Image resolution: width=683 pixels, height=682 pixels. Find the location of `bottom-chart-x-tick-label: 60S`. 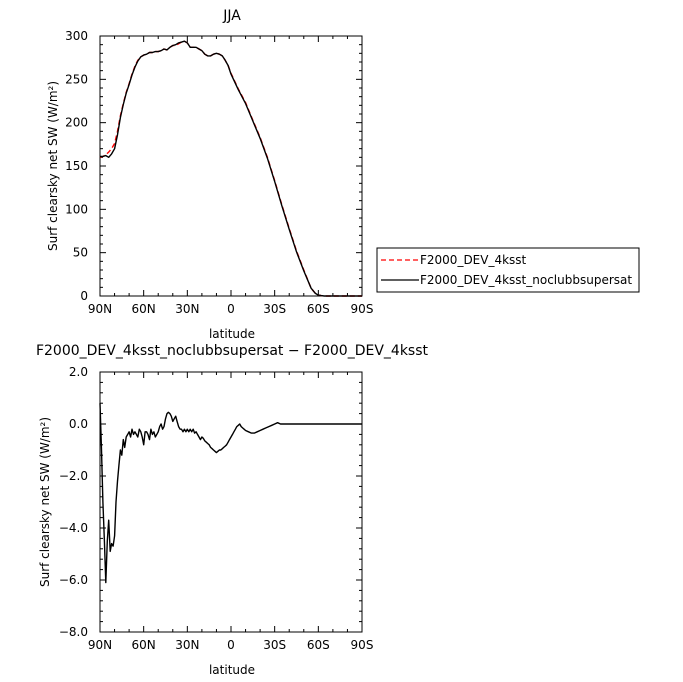

bottom-chart-x-tick-label: 60S is located at coordinates (318, 645).